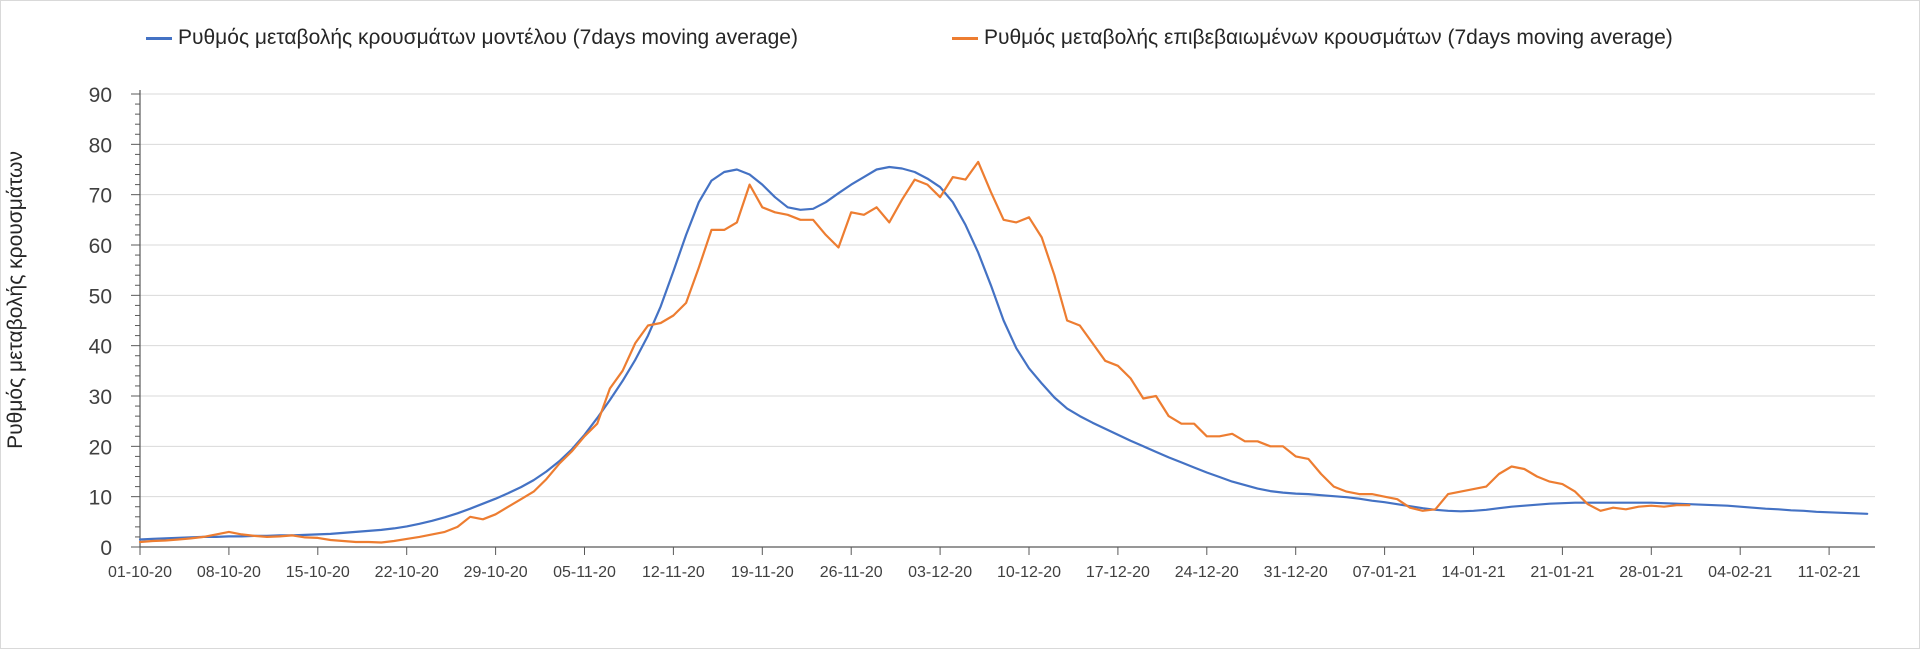 This screenshot has width=1920, height=649. Describe the element at coordinates (1473, 572) in the screenshot. I see `x-tick-label-14-01-21: 14-01-21` at that location.